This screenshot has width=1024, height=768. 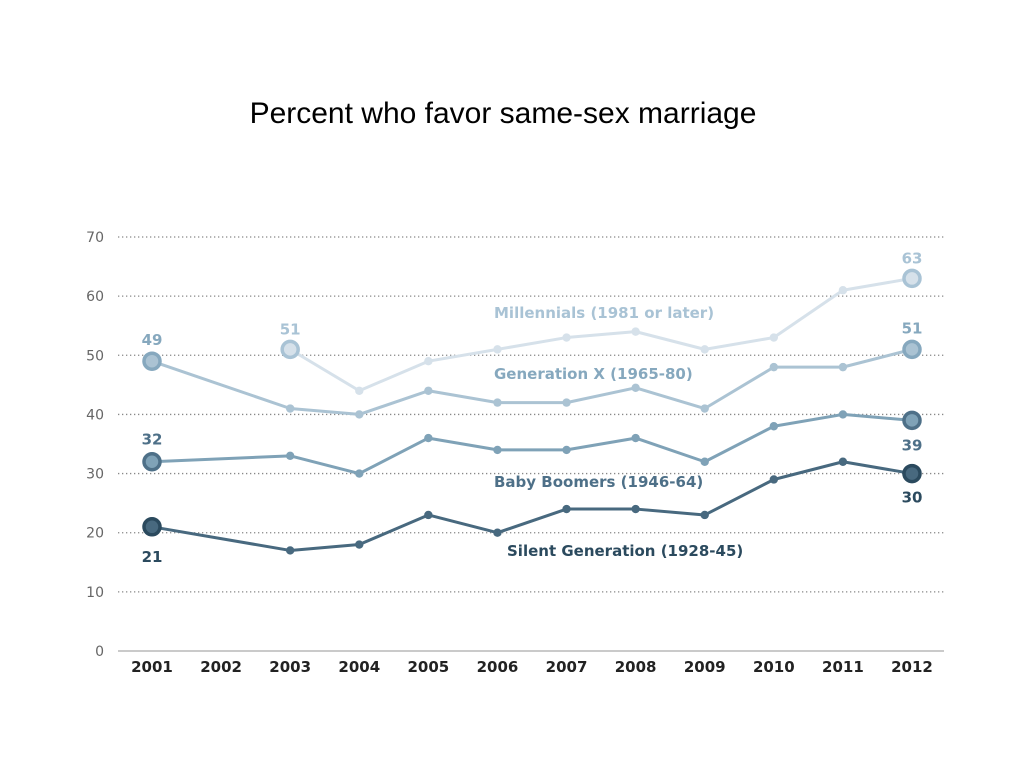 I want to click on end-value-label: 30, so click(x=912, y=498).